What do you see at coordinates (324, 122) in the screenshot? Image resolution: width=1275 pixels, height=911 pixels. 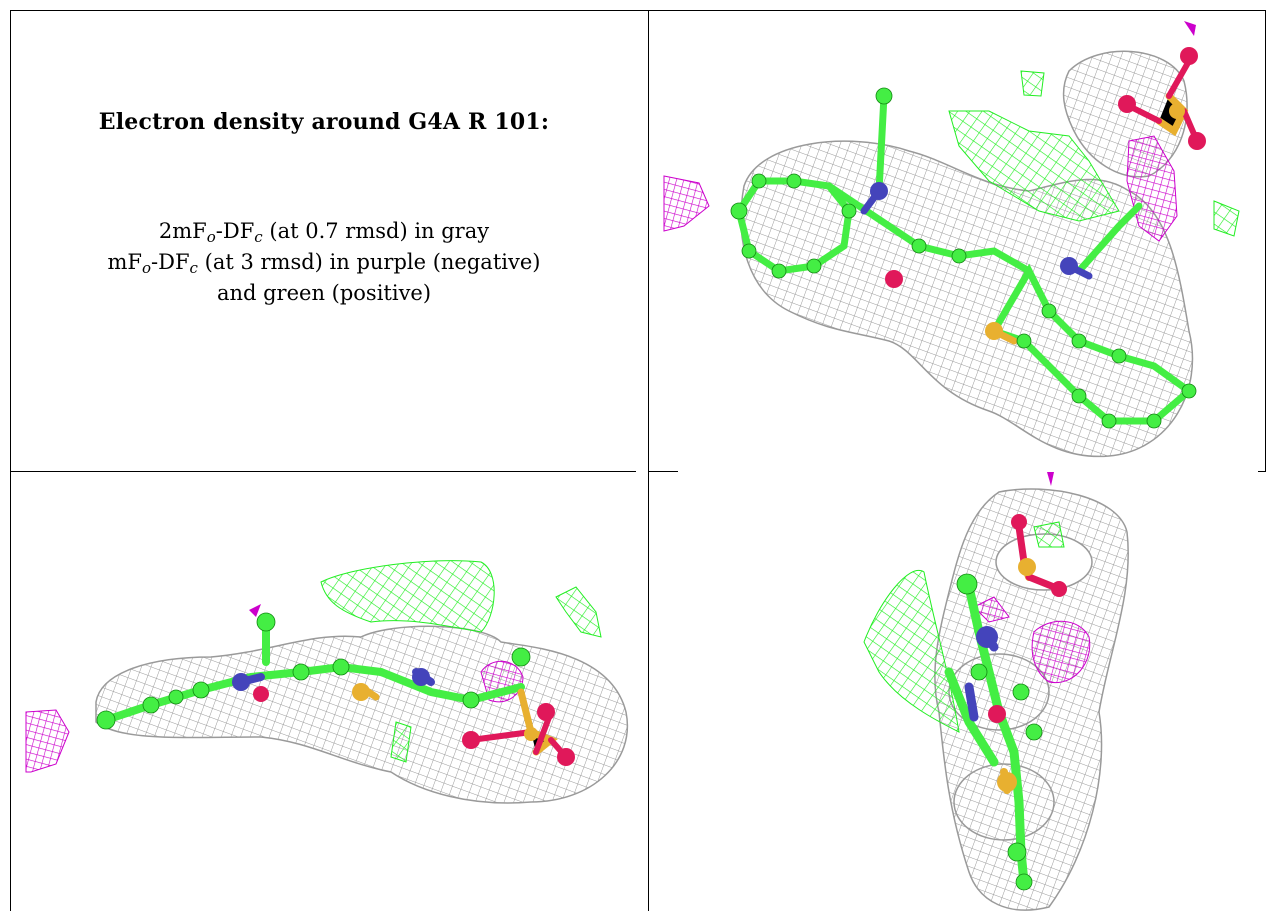 I see `figure-title: Electron density around G4A R 101:` at bounding box center [324, 122].